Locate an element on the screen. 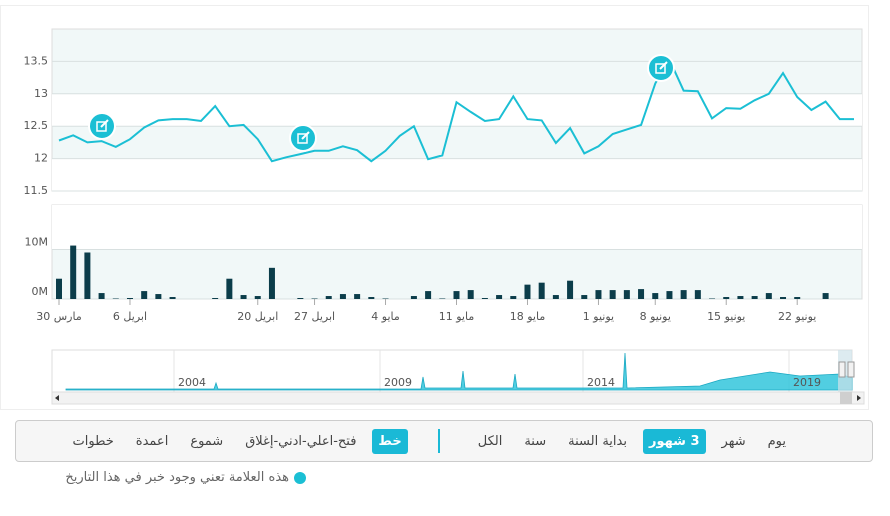 The width and height of the screenshot is (890, 516). x-tick-label: 6 ابريل is located at coordinates (130, 316).